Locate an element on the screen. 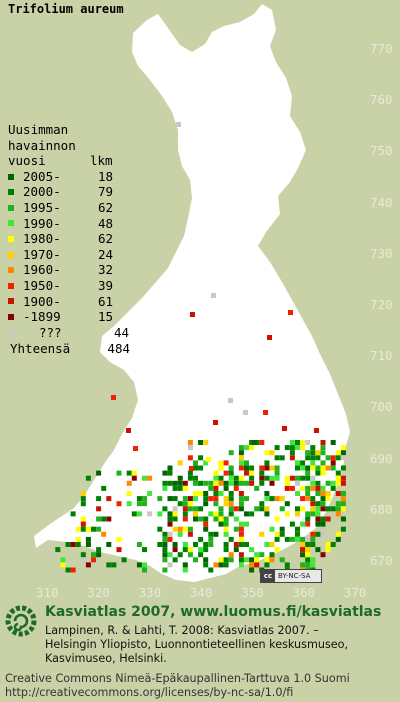 The image size is (400, 702). legend-row: 1970- 24 is located at coordinates (69, 255).